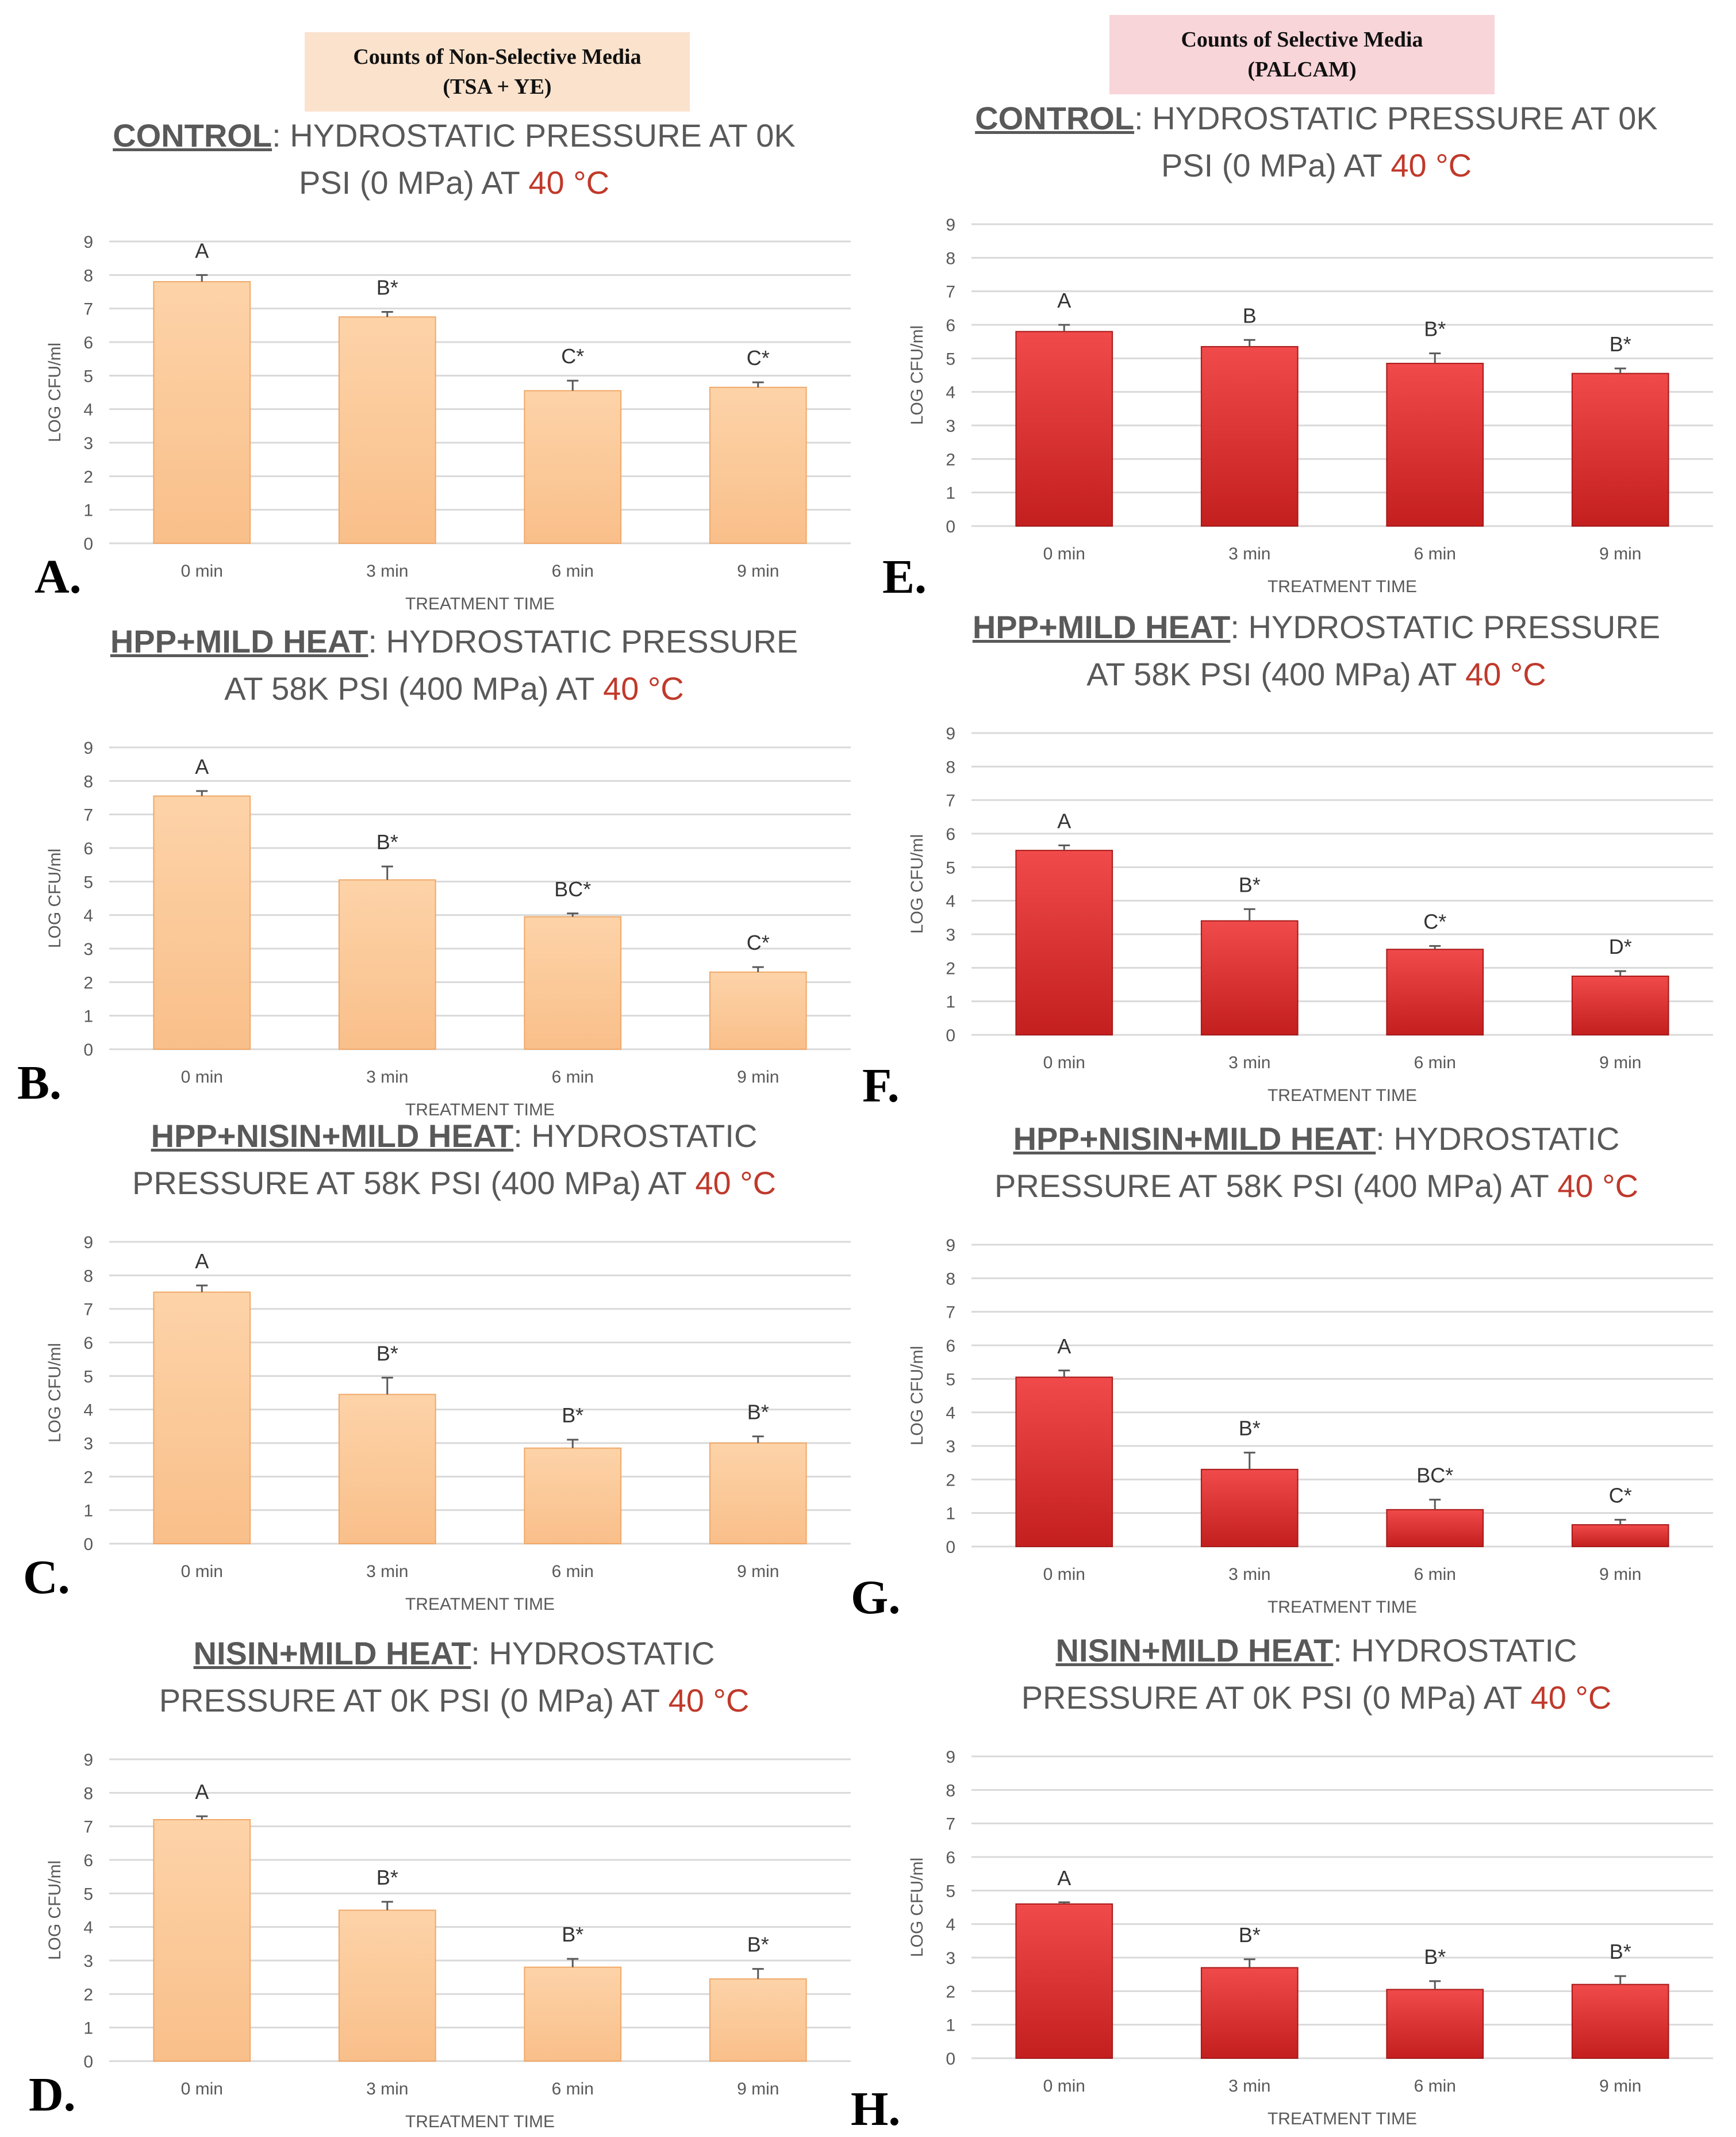  Describe the element at coordinates (498, 72) in the screenshot. I see `header-non-selective-media: Counts of Non-Selective Media (TSA + YE)` at that location.